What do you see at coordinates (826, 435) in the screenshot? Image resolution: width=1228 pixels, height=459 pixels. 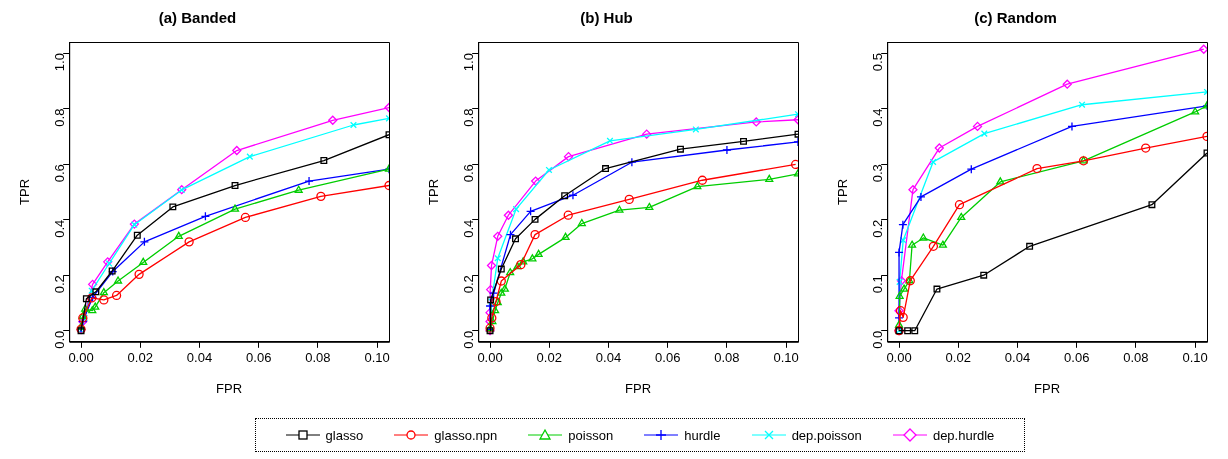 I see `legend-label: dep.poisson` at bounding box center [826, 435].